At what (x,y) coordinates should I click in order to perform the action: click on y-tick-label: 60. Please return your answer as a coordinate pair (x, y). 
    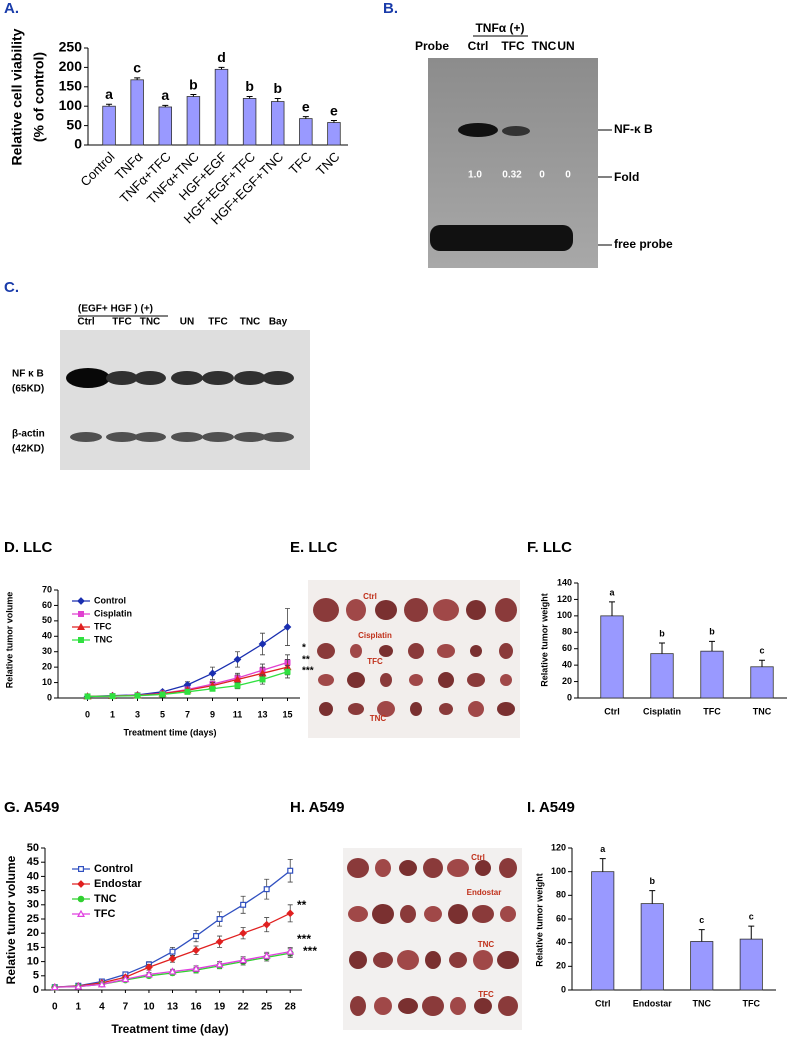
    Looking at the image, I should click on (47, 605).